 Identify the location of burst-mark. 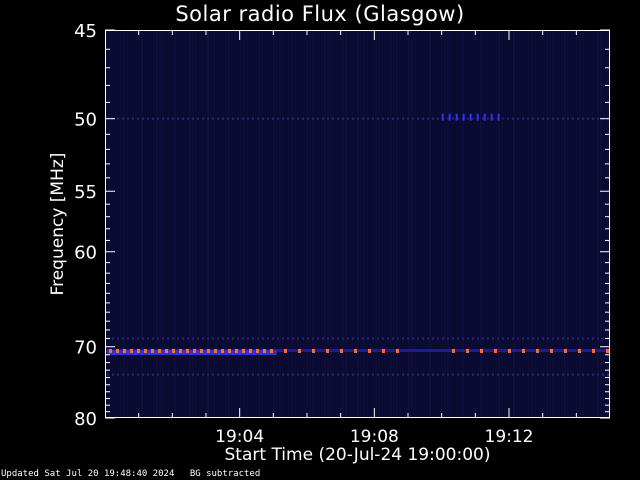
(484, 117).